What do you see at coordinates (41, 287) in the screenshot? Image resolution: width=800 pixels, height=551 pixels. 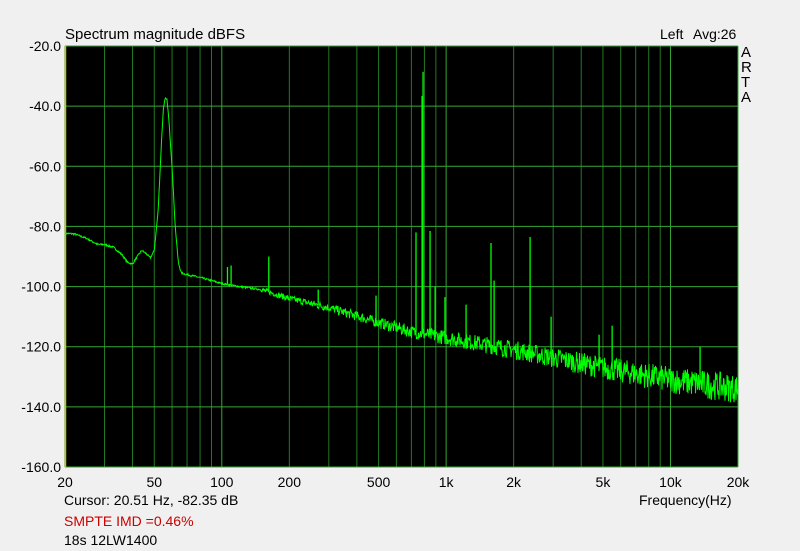 I see `y-tick-label: -100.0` at bounding box center [41, 287].